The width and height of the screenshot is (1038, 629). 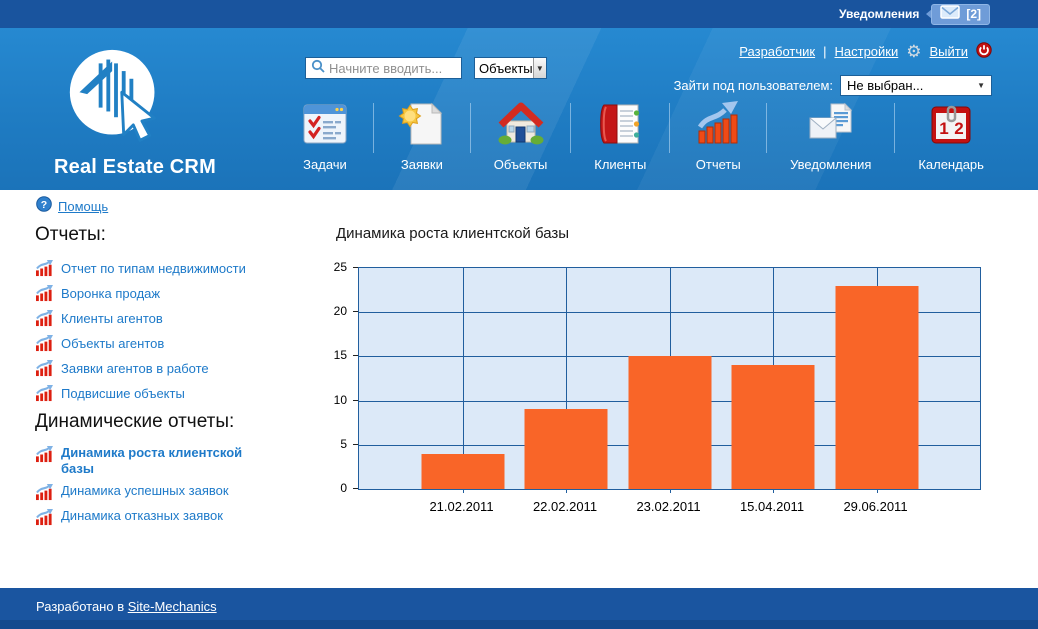 I want to click on x-axis-label: 29.06.2011, so click(x=875, y=506).